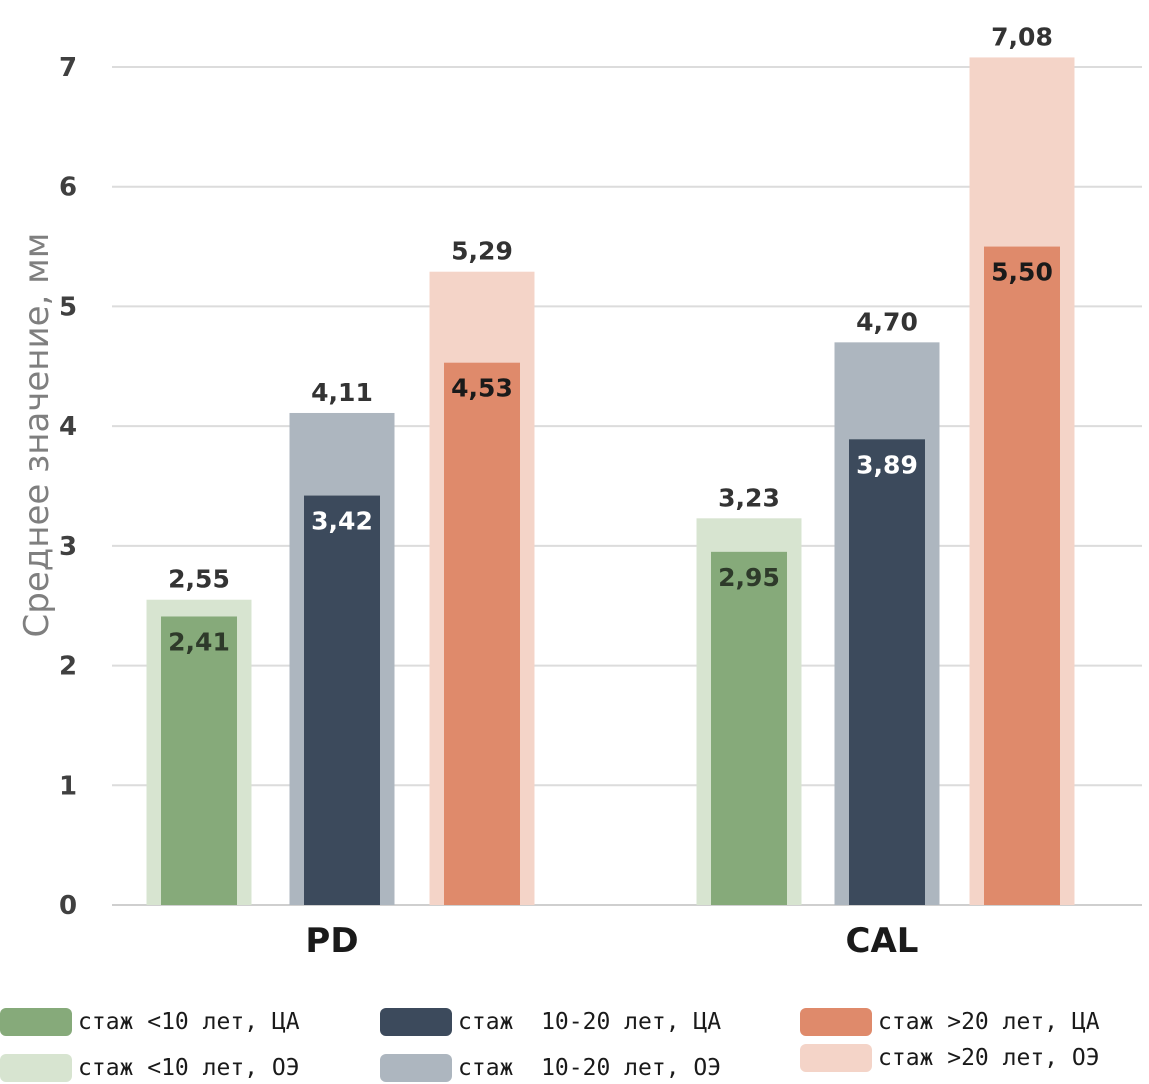 The height and width of the screenshot is (1084, 1149). Describe the element at coordinates (1022, 36) in the screenshot. I see `value-label-outer-CAL-3: 7,08` at that location.